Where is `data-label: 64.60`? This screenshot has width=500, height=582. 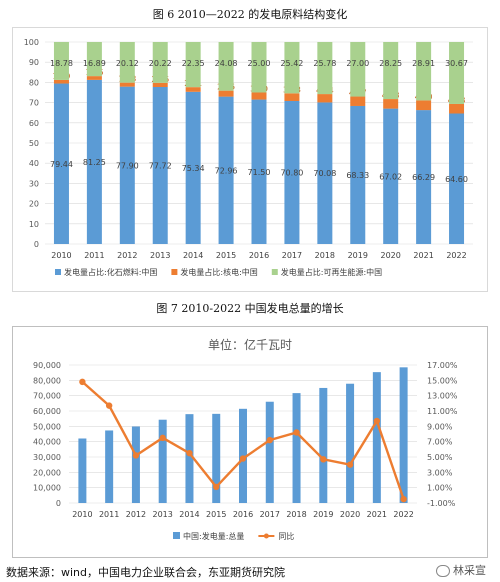 data-label: 64.60 is located at coordinates (456, 179).